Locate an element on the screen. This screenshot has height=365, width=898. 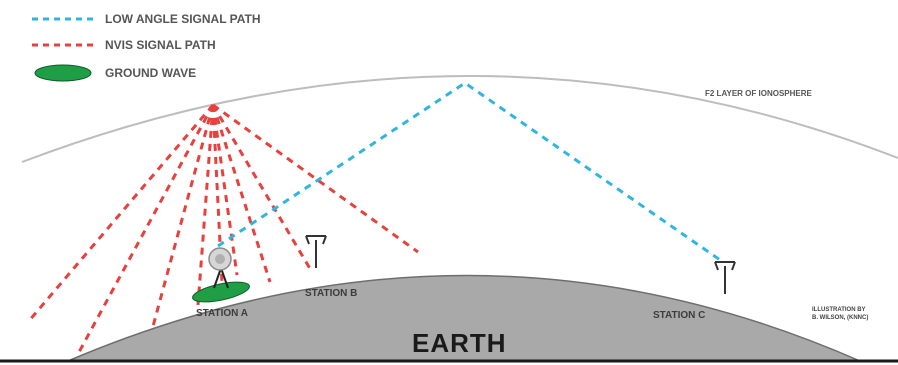
earth-label: EARTH is located at coordinates (459, 343).